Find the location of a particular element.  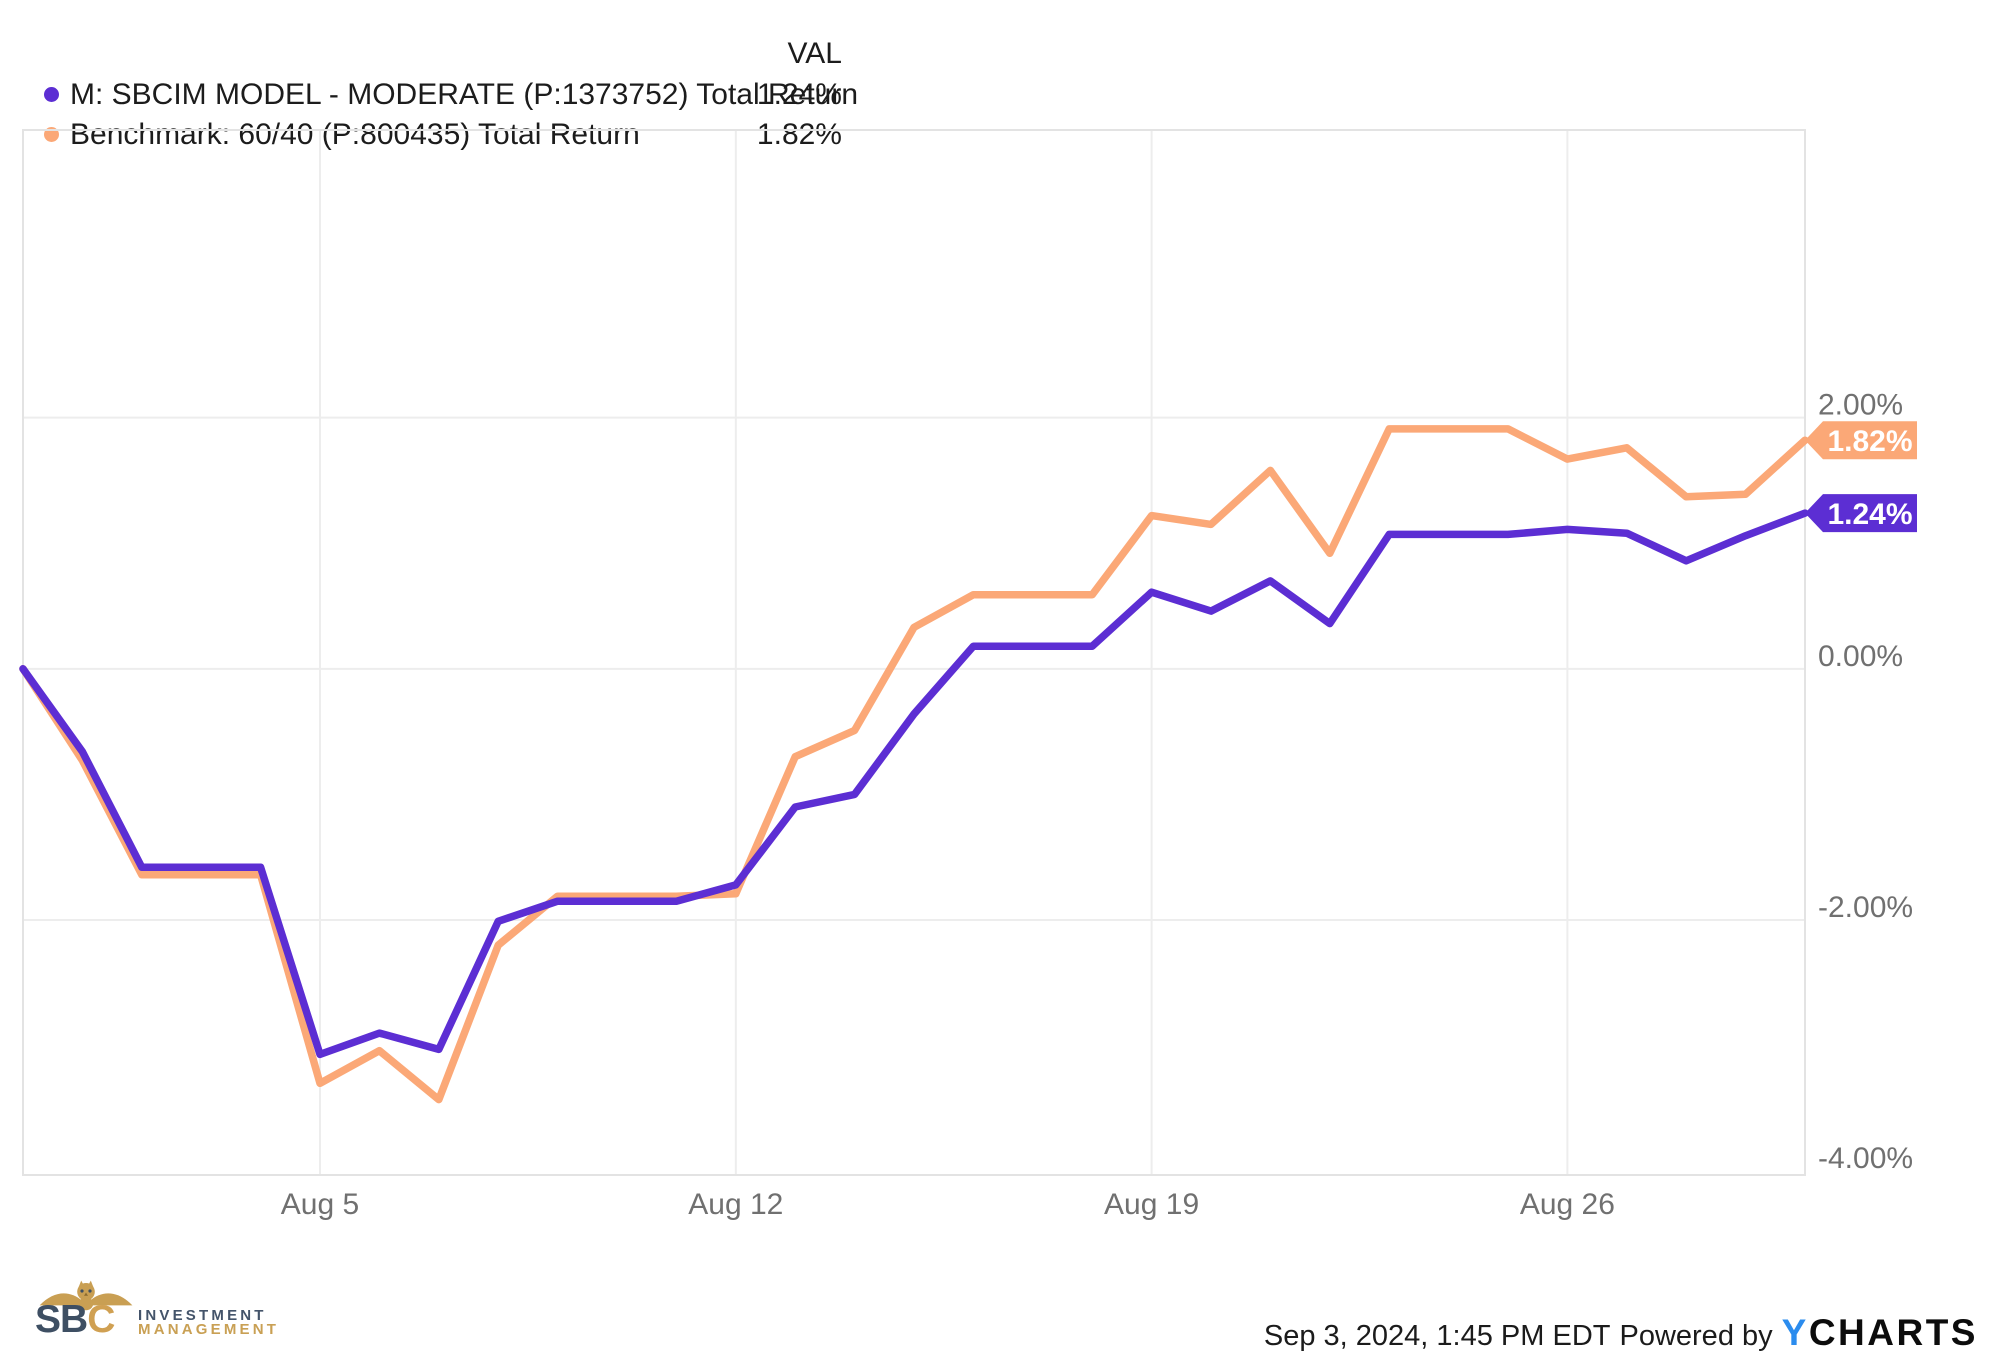

ycharts-charts: CHARTS is located at coordinates (1893, 1332).